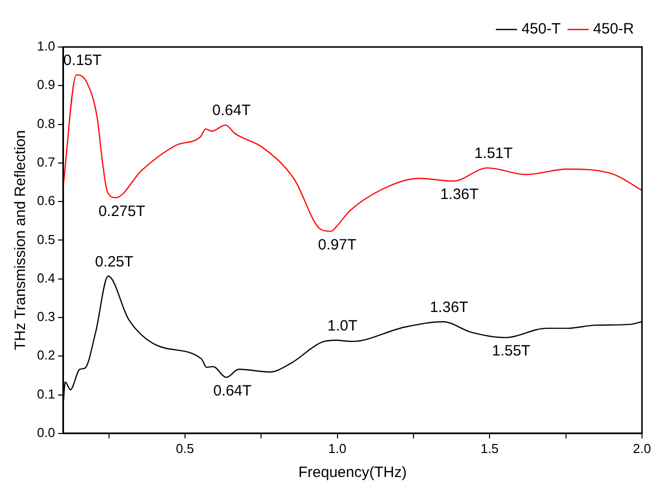  What do you see at coordinates (46, 162) in the screenshot?
I see `y-tick-label: 0.7` at bounding box center [46, 162].